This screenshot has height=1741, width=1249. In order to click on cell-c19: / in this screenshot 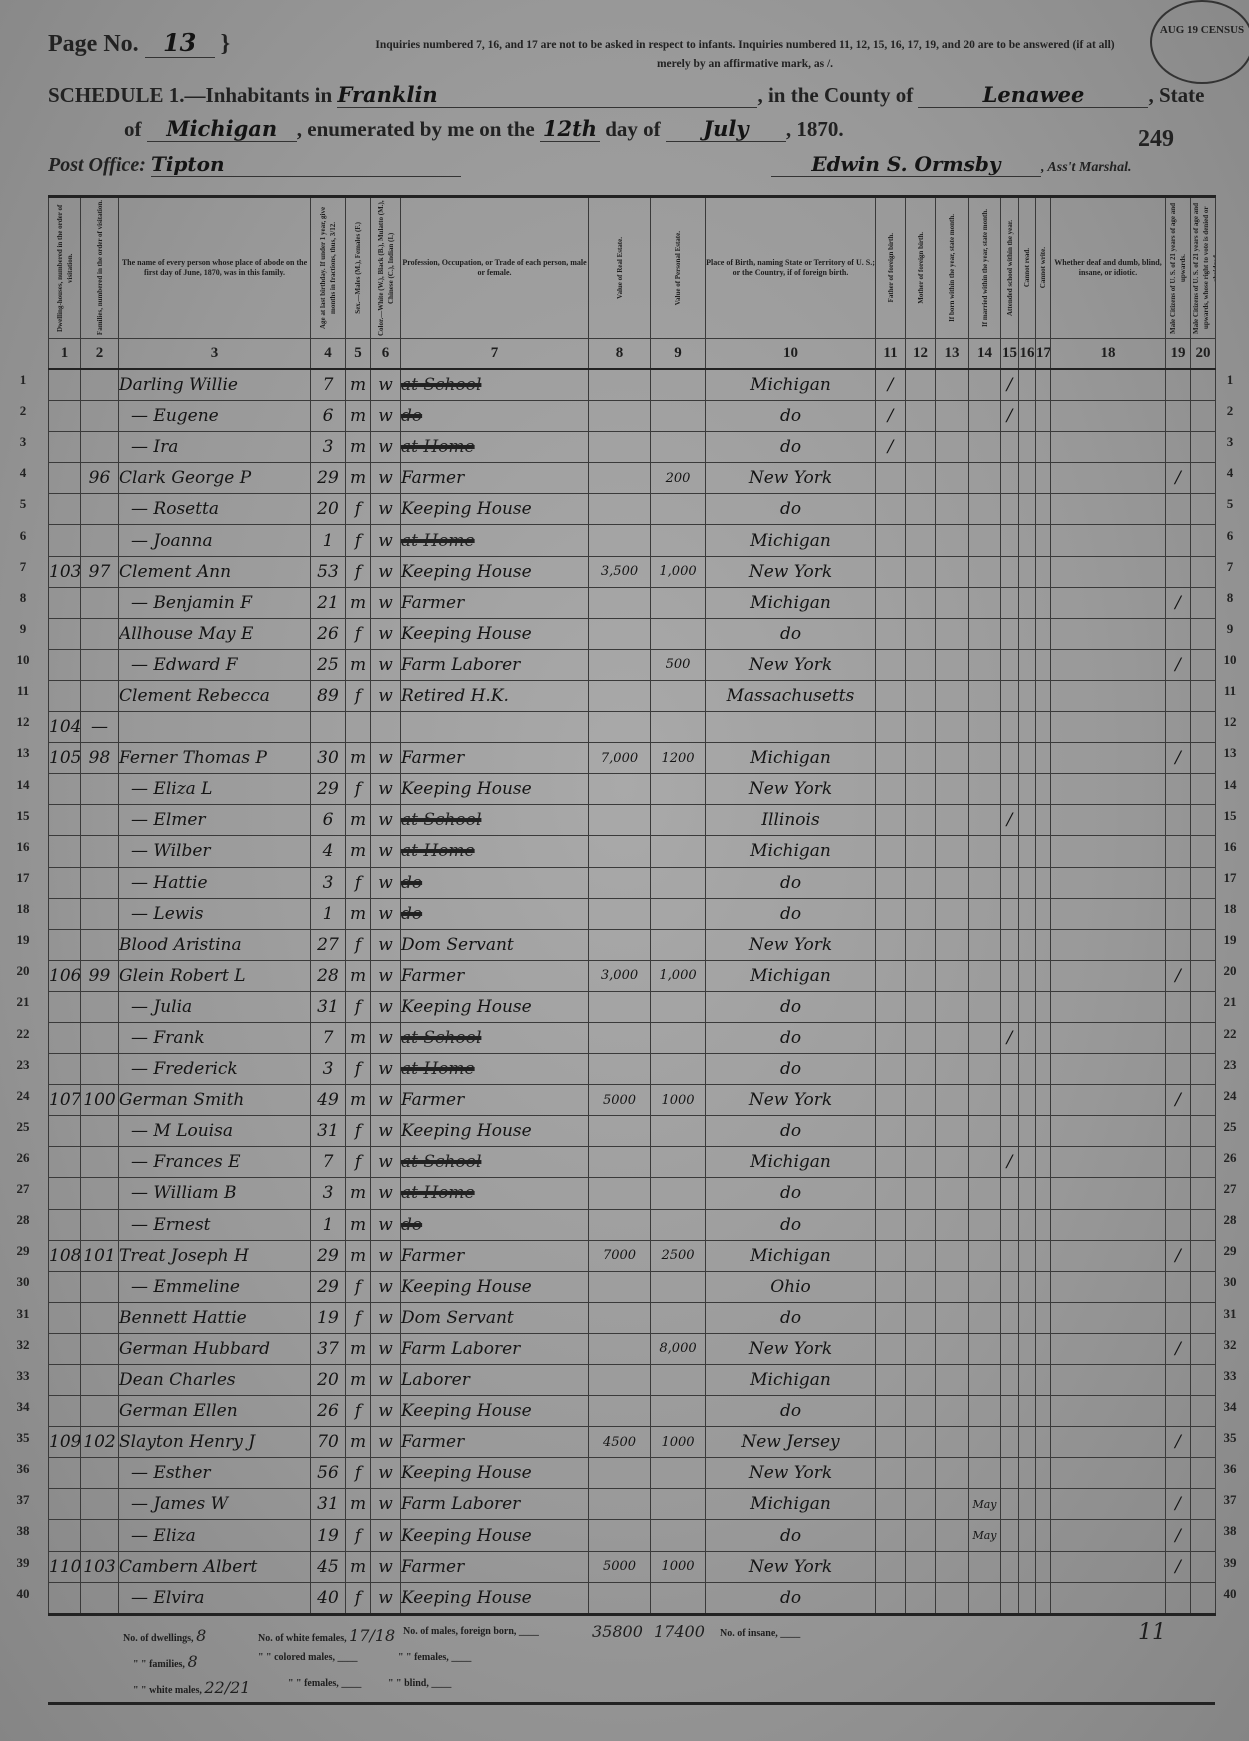, I will do `click(1178, 975)`.